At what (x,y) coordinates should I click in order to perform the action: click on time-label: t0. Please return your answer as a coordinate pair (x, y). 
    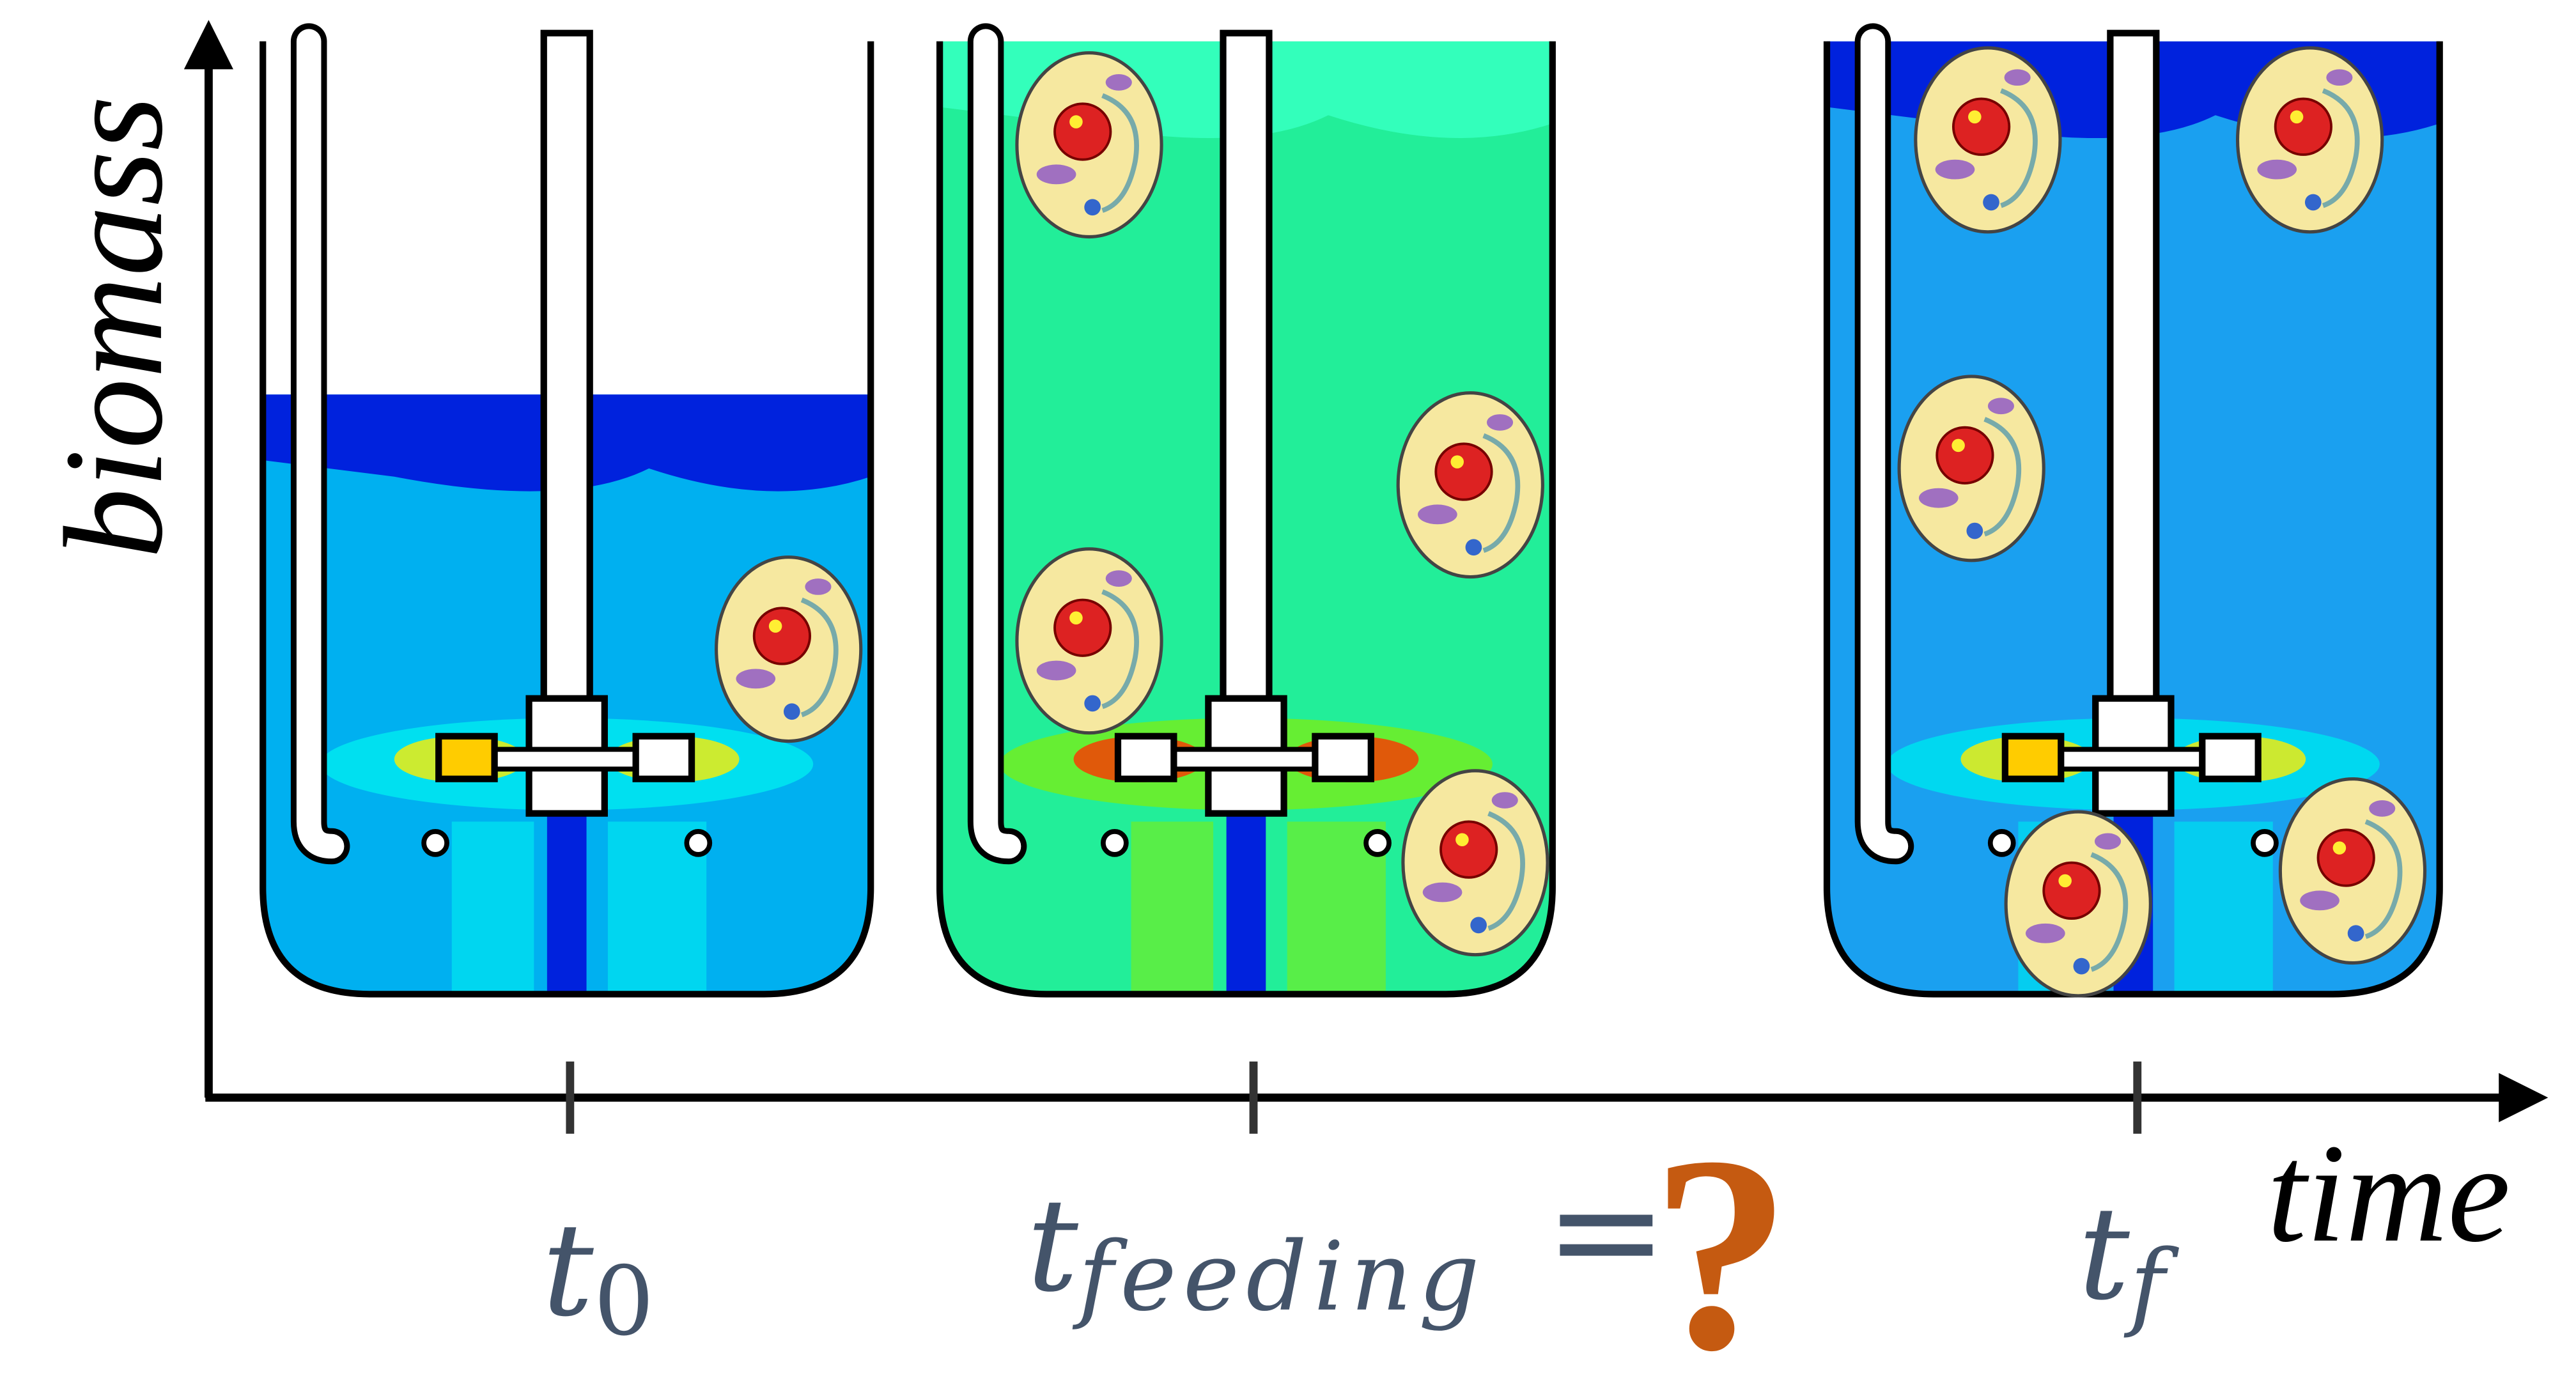
    Looking at the image, I should click on (598, 1277).